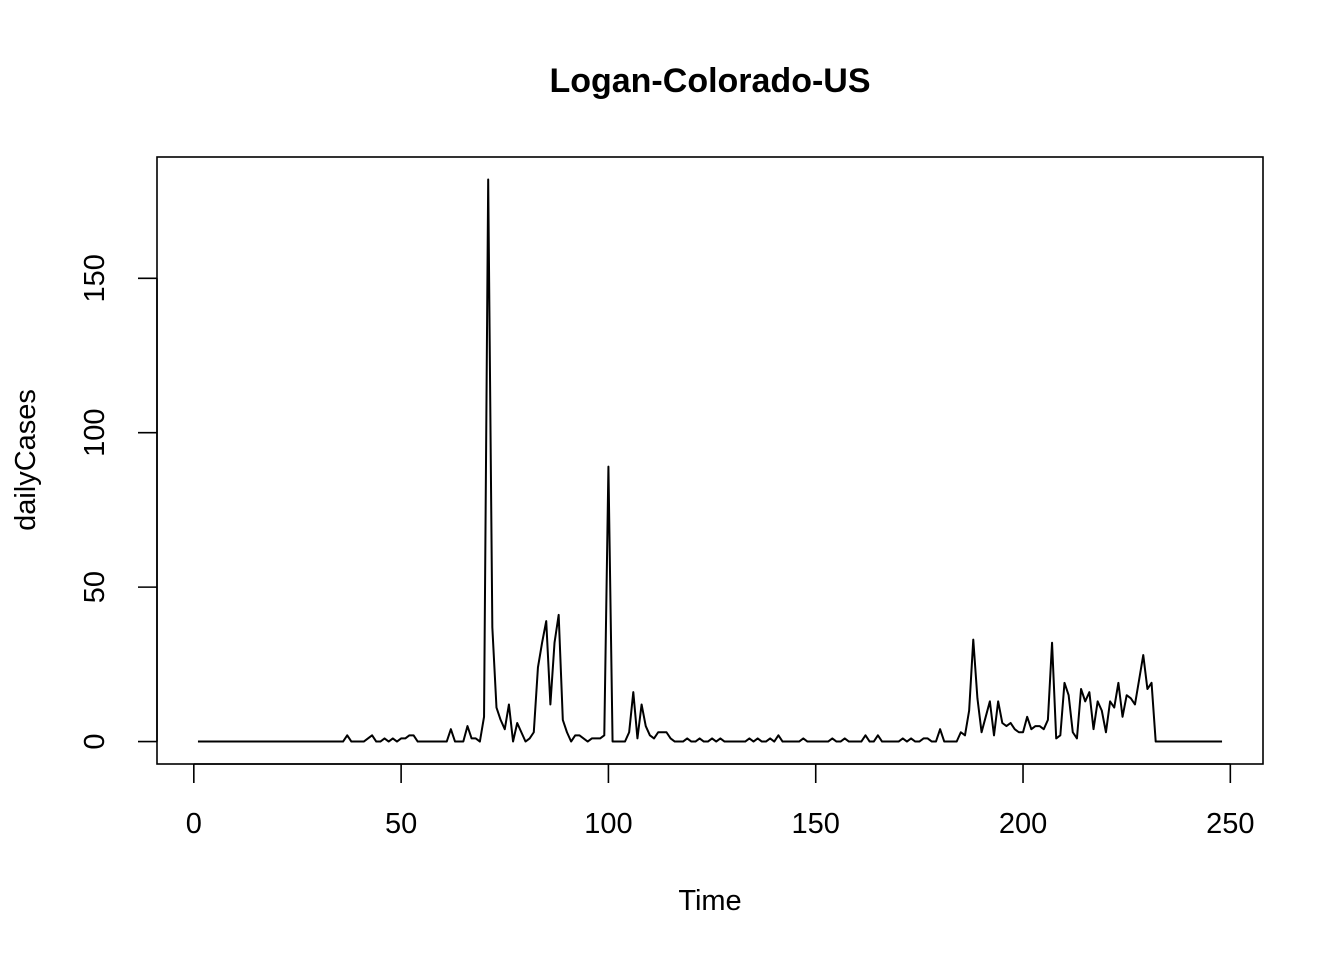 This screenshot has width=1344, height=960. I want to click on y-tick-label: 0, so click(95, 741).